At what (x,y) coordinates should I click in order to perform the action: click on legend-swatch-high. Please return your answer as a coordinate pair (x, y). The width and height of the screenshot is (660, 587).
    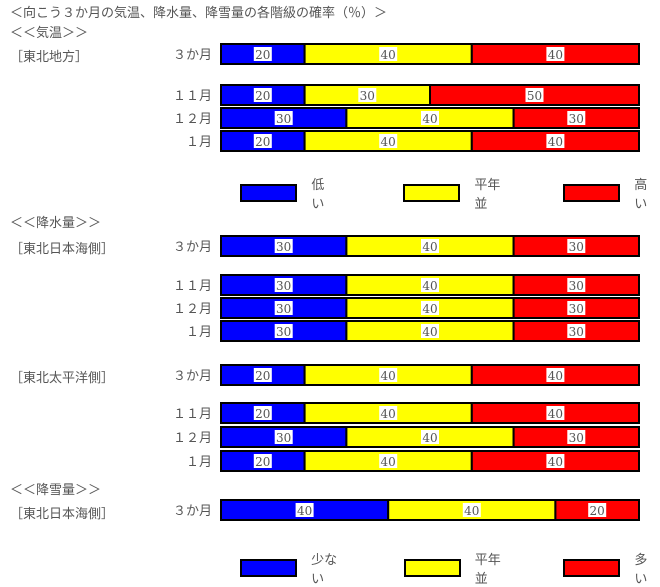
    Looking at the image, I should click on (591, 193).